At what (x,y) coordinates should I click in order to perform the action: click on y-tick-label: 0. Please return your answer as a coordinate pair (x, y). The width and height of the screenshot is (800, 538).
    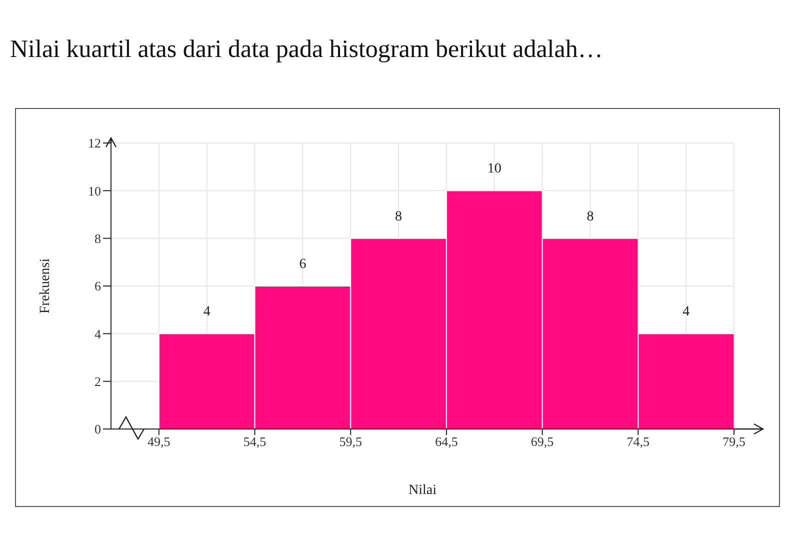
    Looking at the image, I should click on (97, 429).